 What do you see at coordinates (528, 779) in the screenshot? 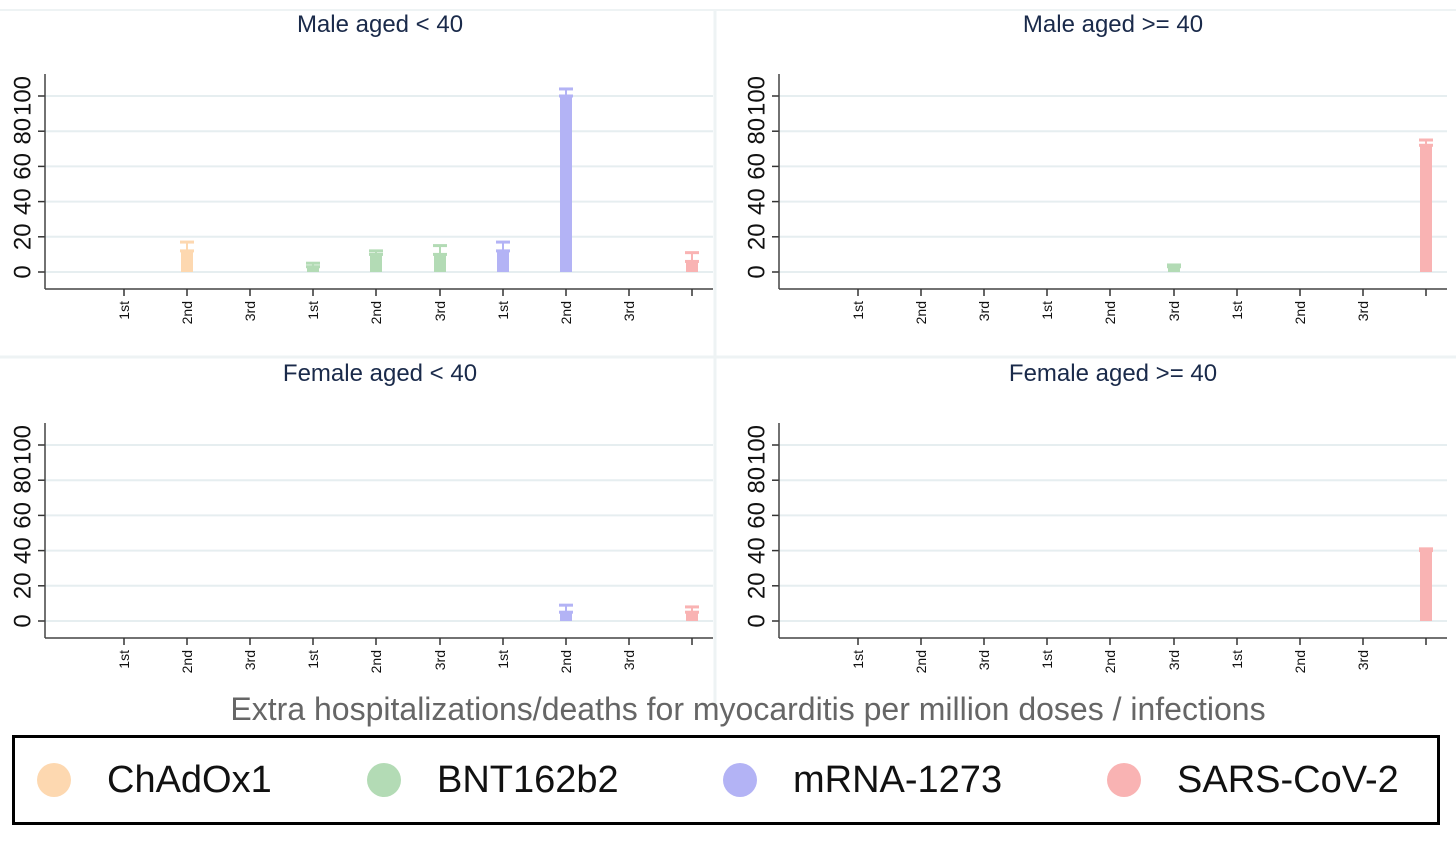
I see `legend-label: BNT162b2` at bounding box center [528, 779].